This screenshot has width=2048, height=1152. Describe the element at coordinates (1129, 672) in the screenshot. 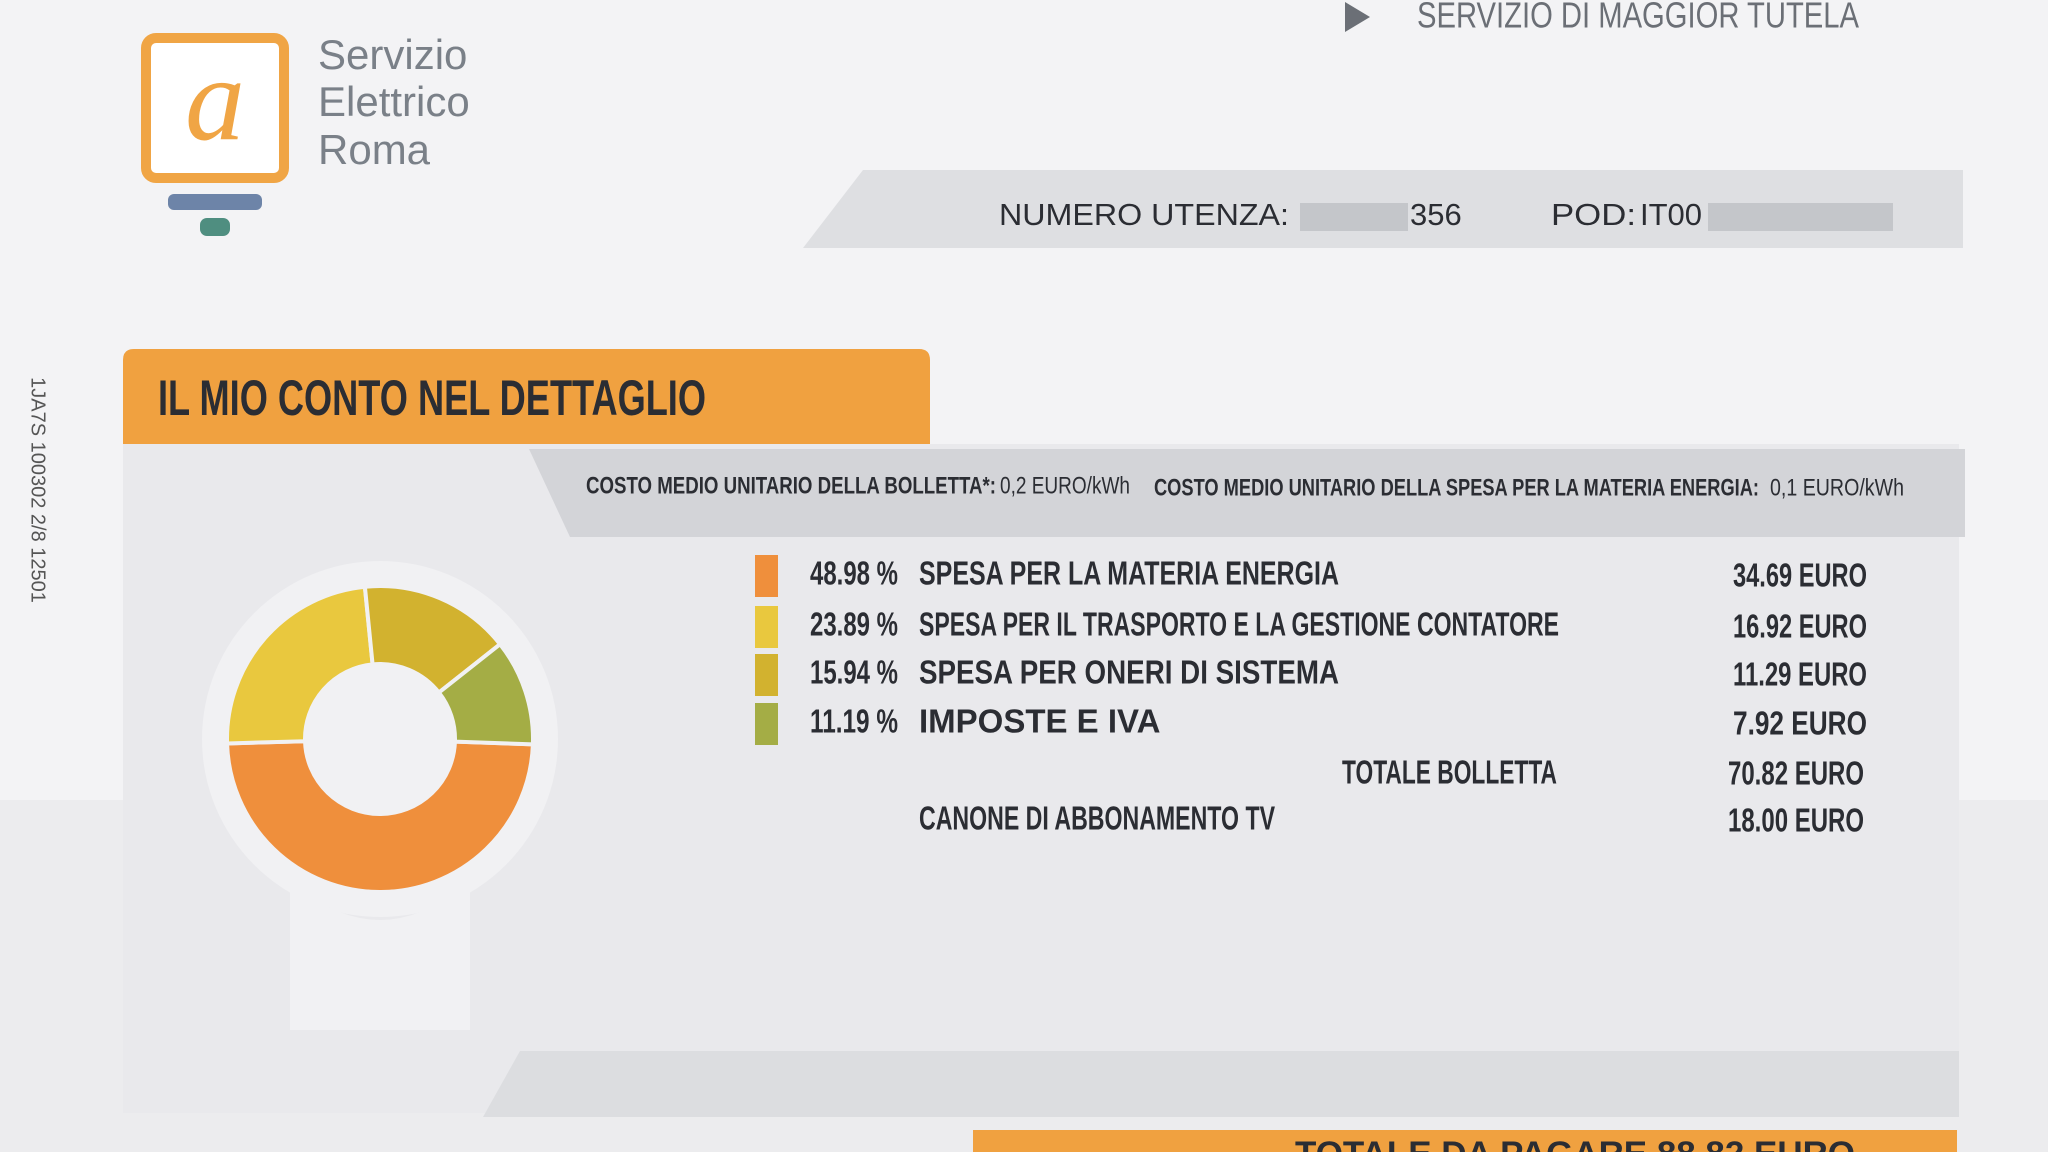

I see `category-label: SPESA PER ONERI DI SISTEMA` at that location.